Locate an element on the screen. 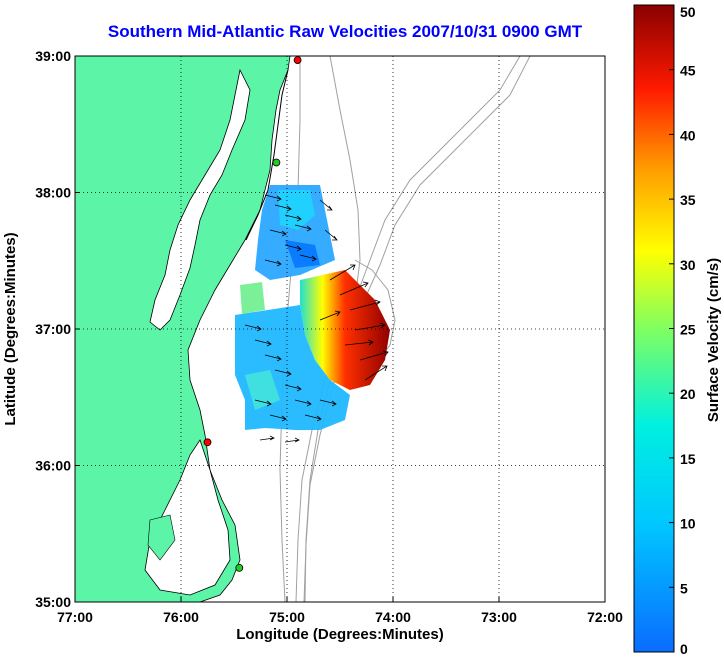 This screenshot has height=659, width=724. y-tick-label: 36:00 is located at coordinates (53, 466).